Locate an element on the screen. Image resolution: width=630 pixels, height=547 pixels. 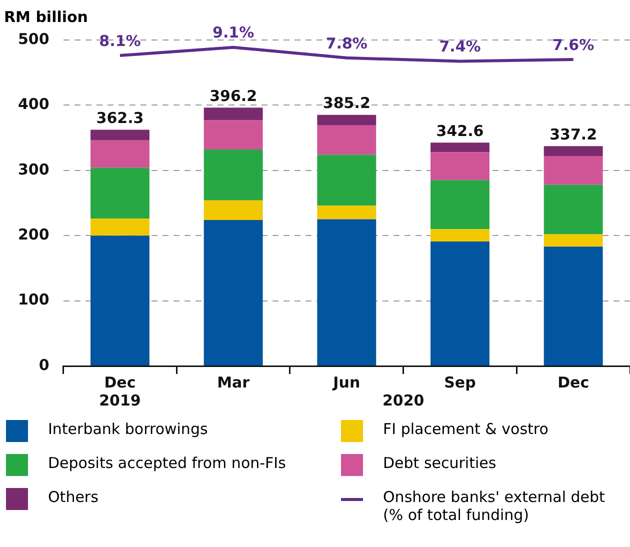
y-tick-label: 0 is located at coordinates (44, 365).